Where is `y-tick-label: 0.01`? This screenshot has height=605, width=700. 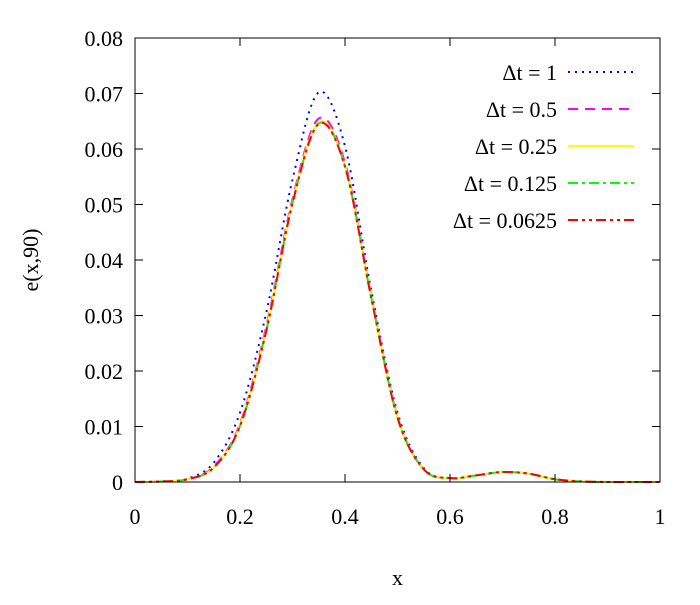 y-tick-label: 0.01 is located at coordinates (104, 427).